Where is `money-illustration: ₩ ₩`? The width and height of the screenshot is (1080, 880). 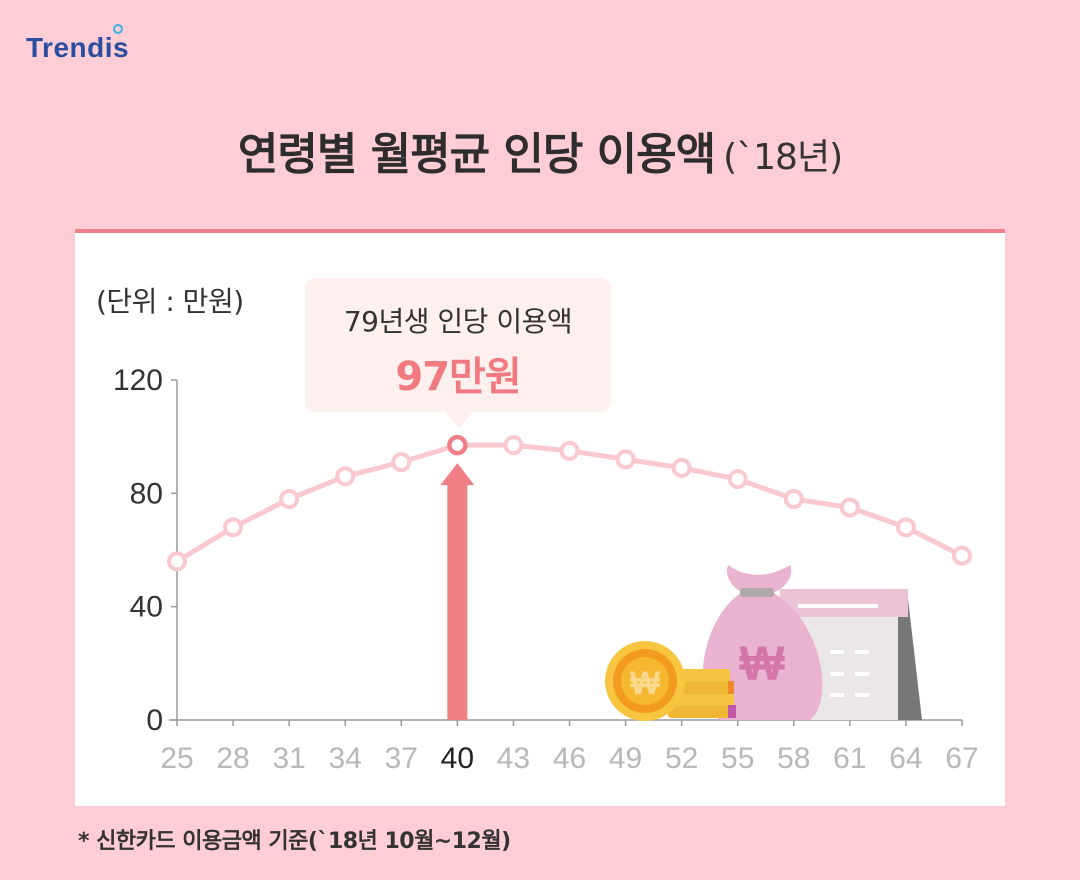
money-illustration: ₩ ₩ is located at coordinates (763, 643).